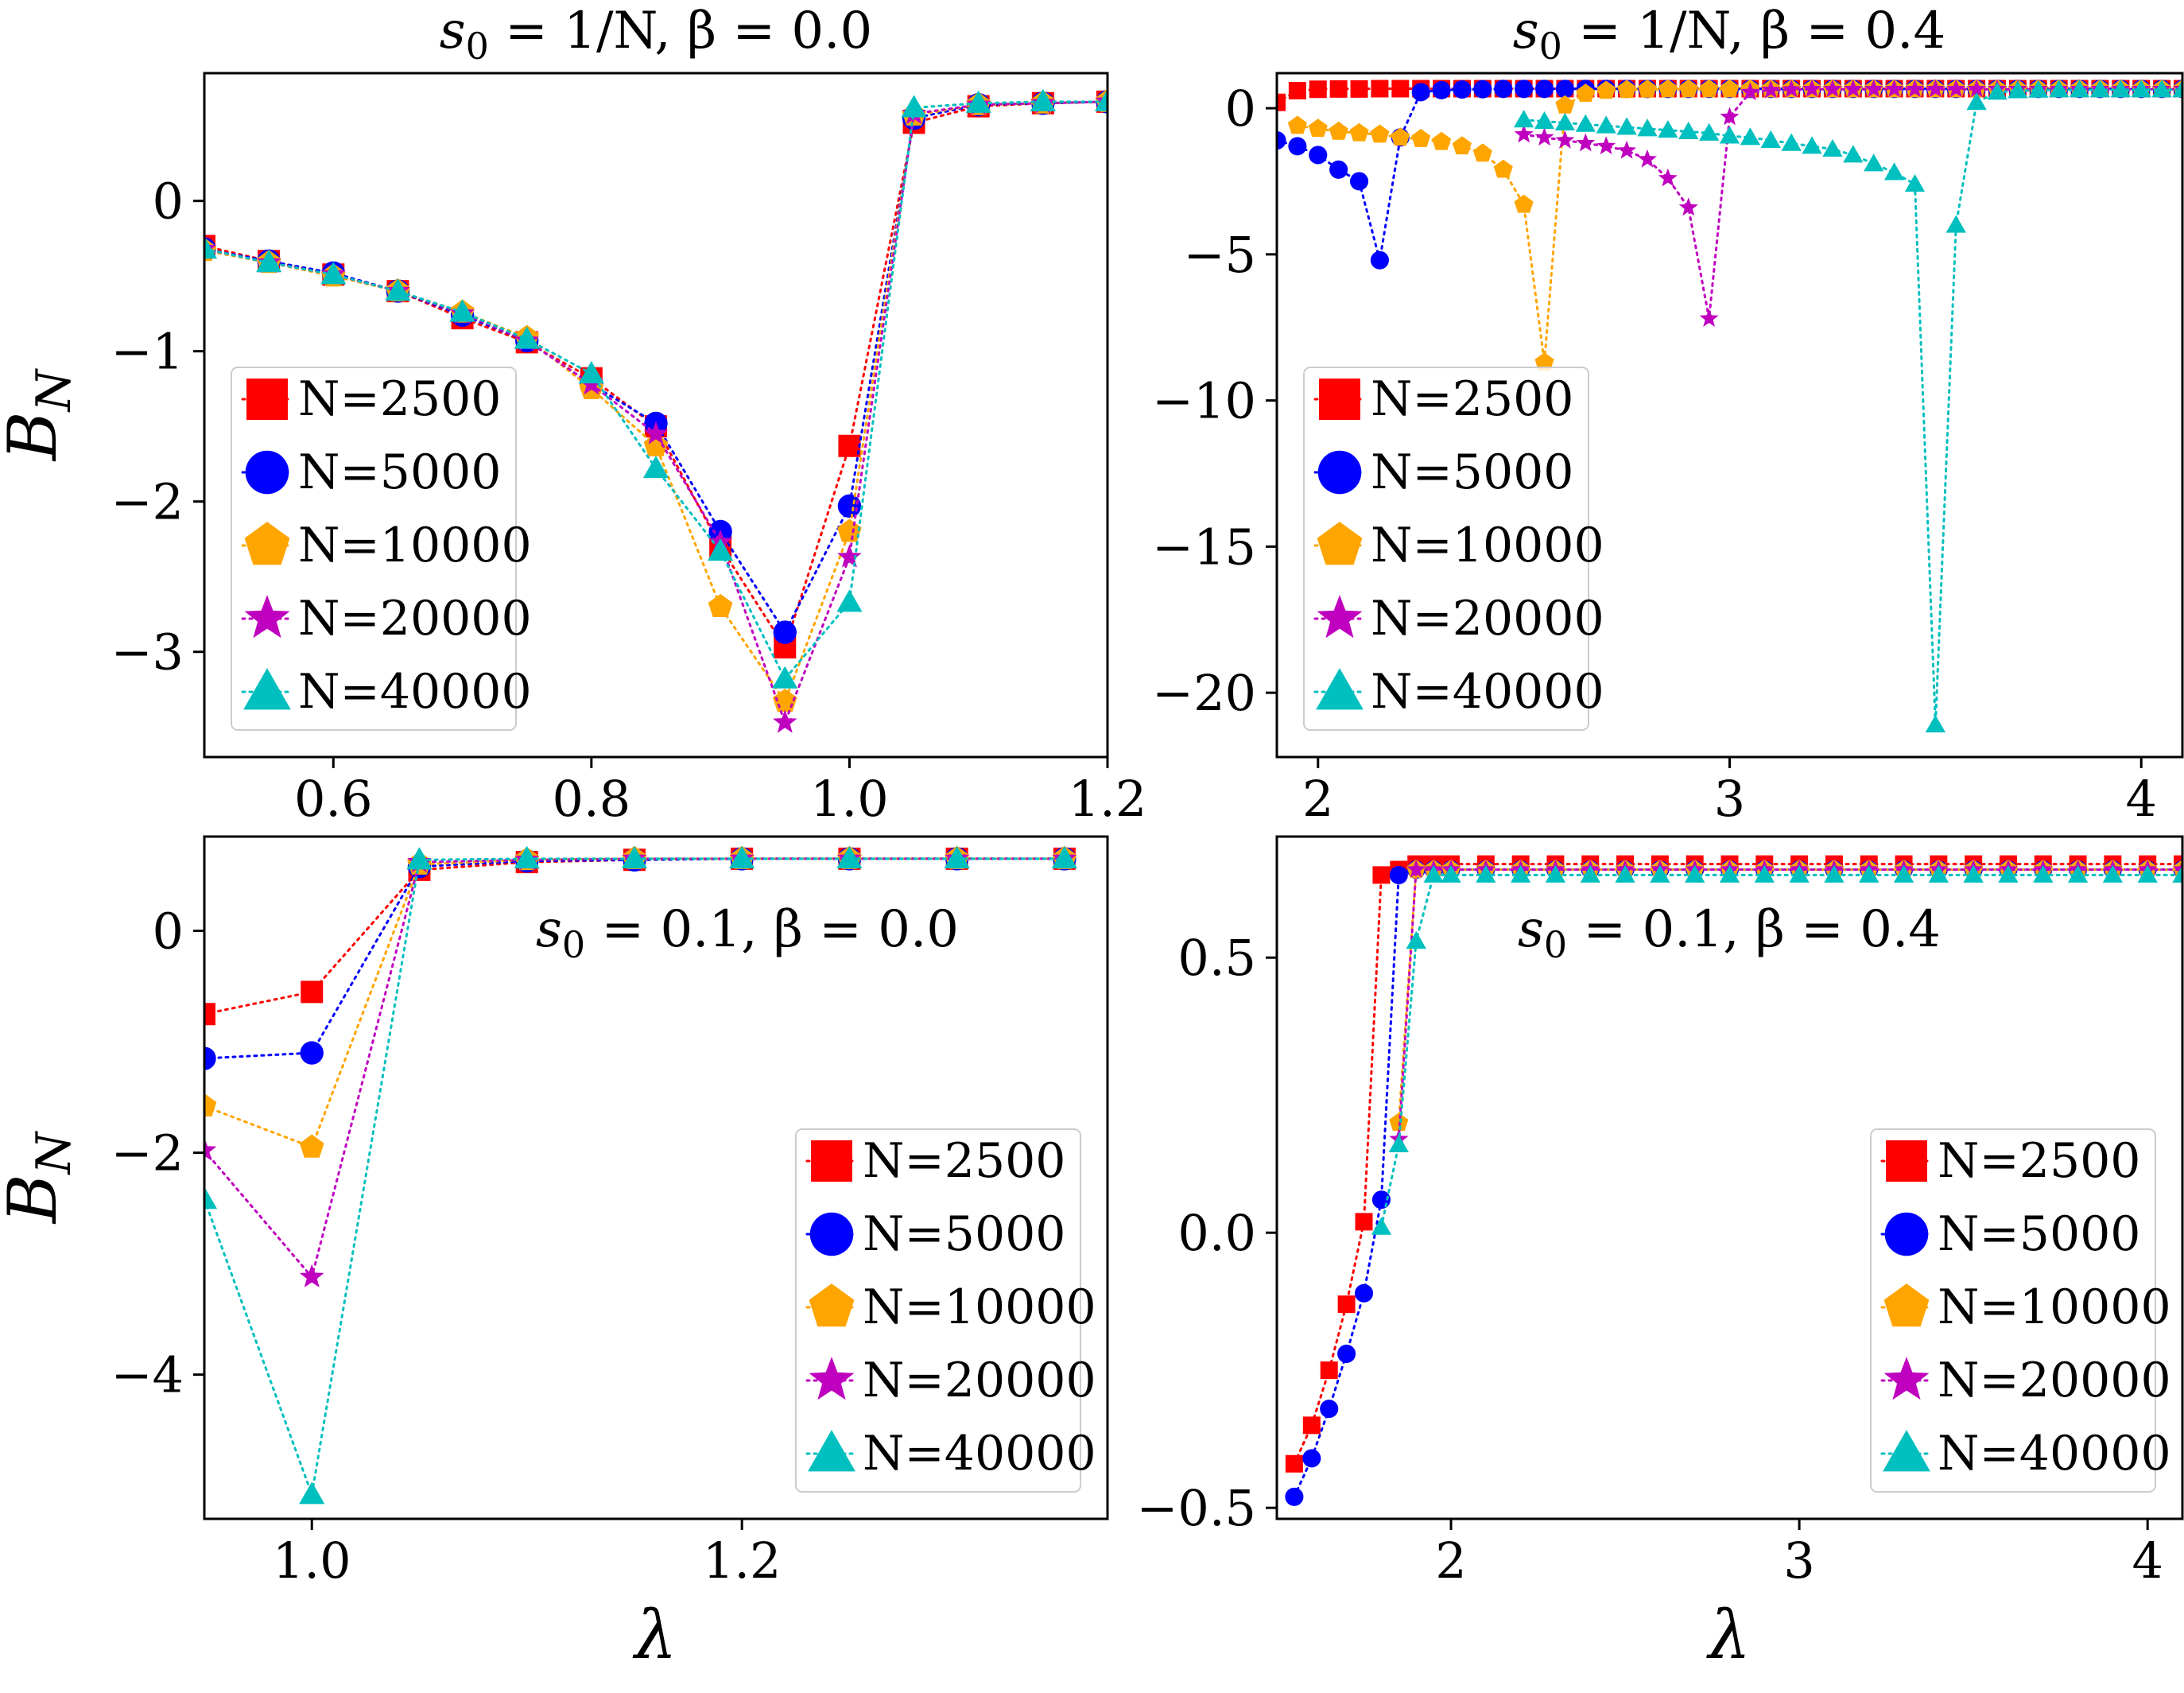  Describe the element at coordinates (1196, 1508) in the screenshot. I see `y-tick-label: −0.5` at that location.